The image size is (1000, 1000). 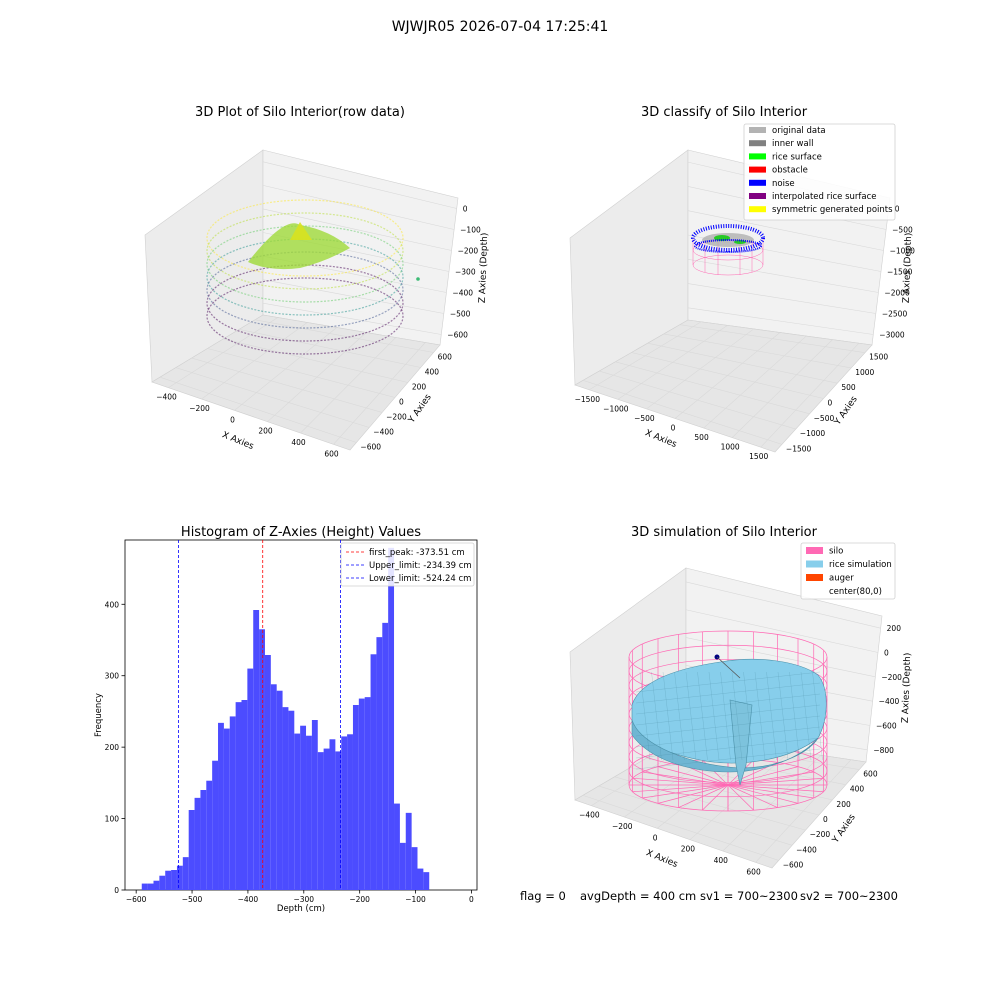 What do you see at coordinates (895, 314) in the screenshot?
I see `ztick-label: −2500` at bounding box center [895, 314].